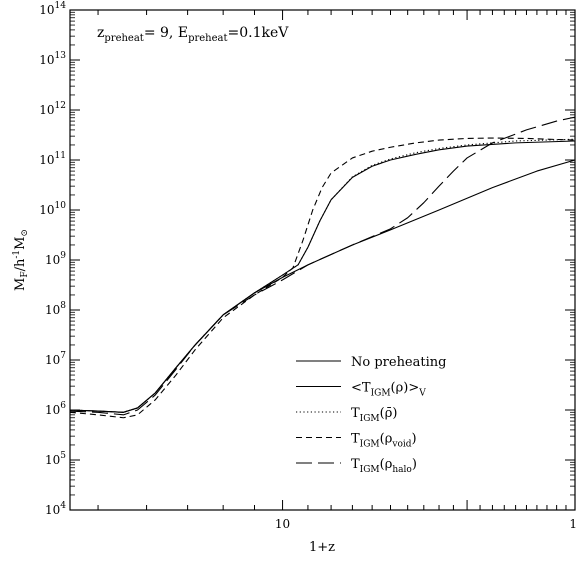 Image resolution: width=579 pixels, height=562 pixels. Describe the element at coordinates (52, 159) in the screenshot. I see `y-tick-label: 10¹¹` at that location.